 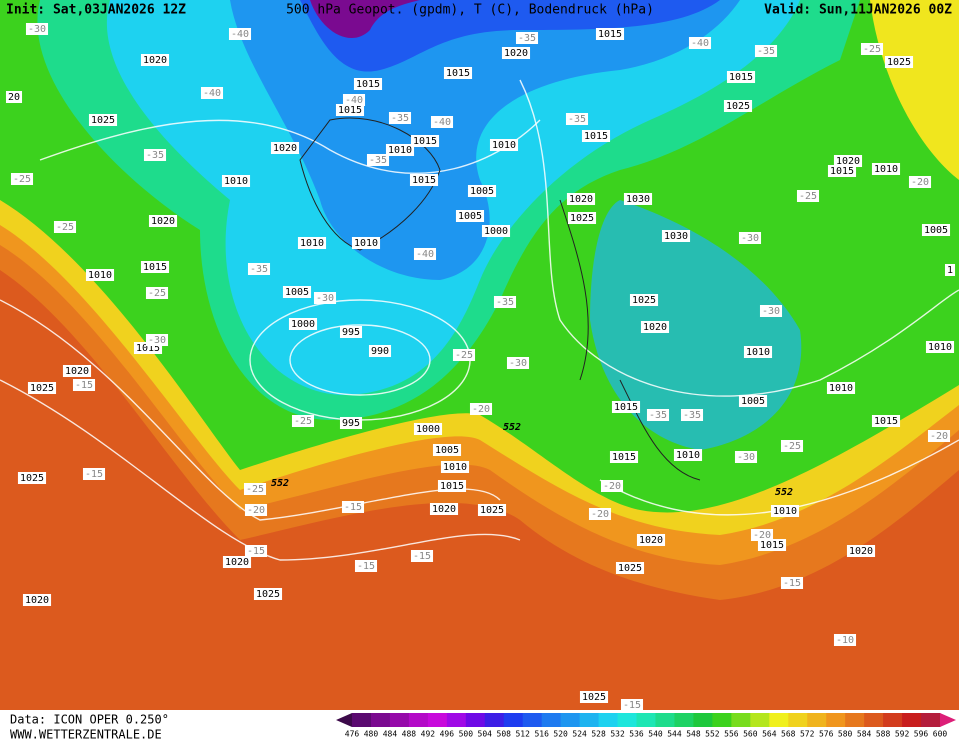 I want to click on colorbar-label: 500, so click(x=466, y=734).